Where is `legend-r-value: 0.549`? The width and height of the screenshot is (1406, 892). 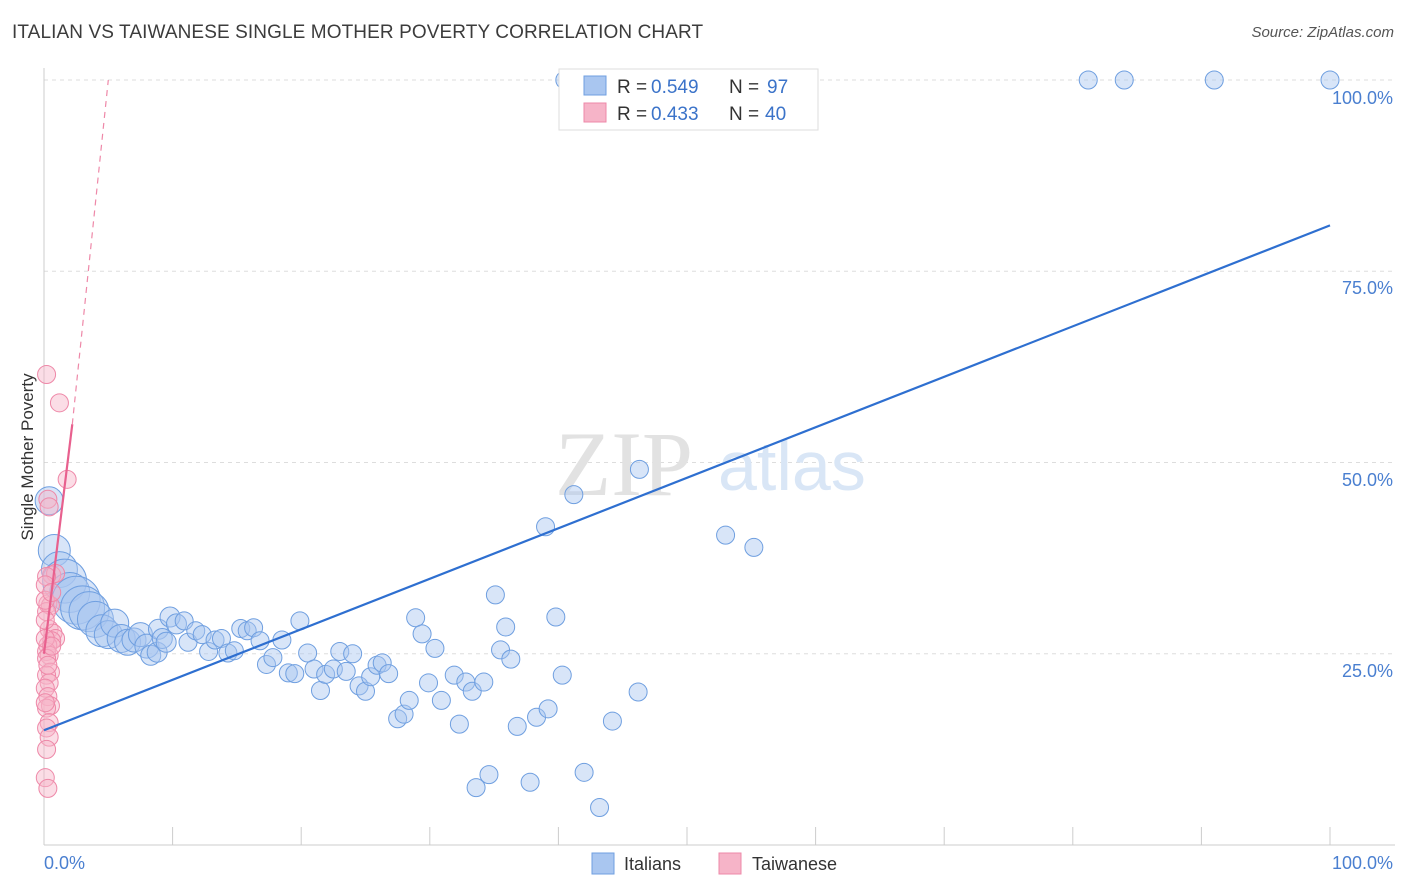 legend-r-value: 0.549 is located at coordinates (675, 87).